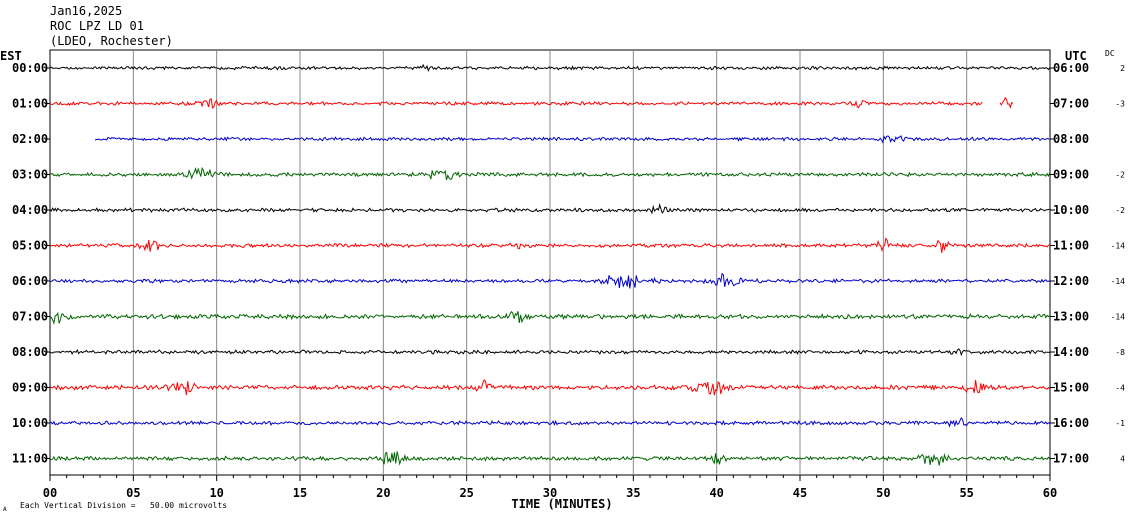  Describe the element at coordinates (1071, 210) in the screenshot. I see `utc-row-label: 10:00` at that location.